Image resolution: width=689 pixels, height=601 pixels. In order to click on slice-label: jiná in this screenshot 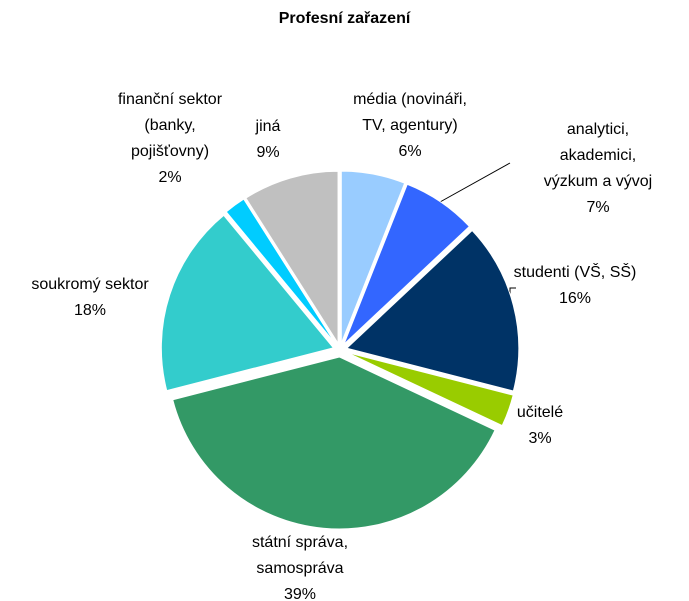, I will do `click(268, 126)`.